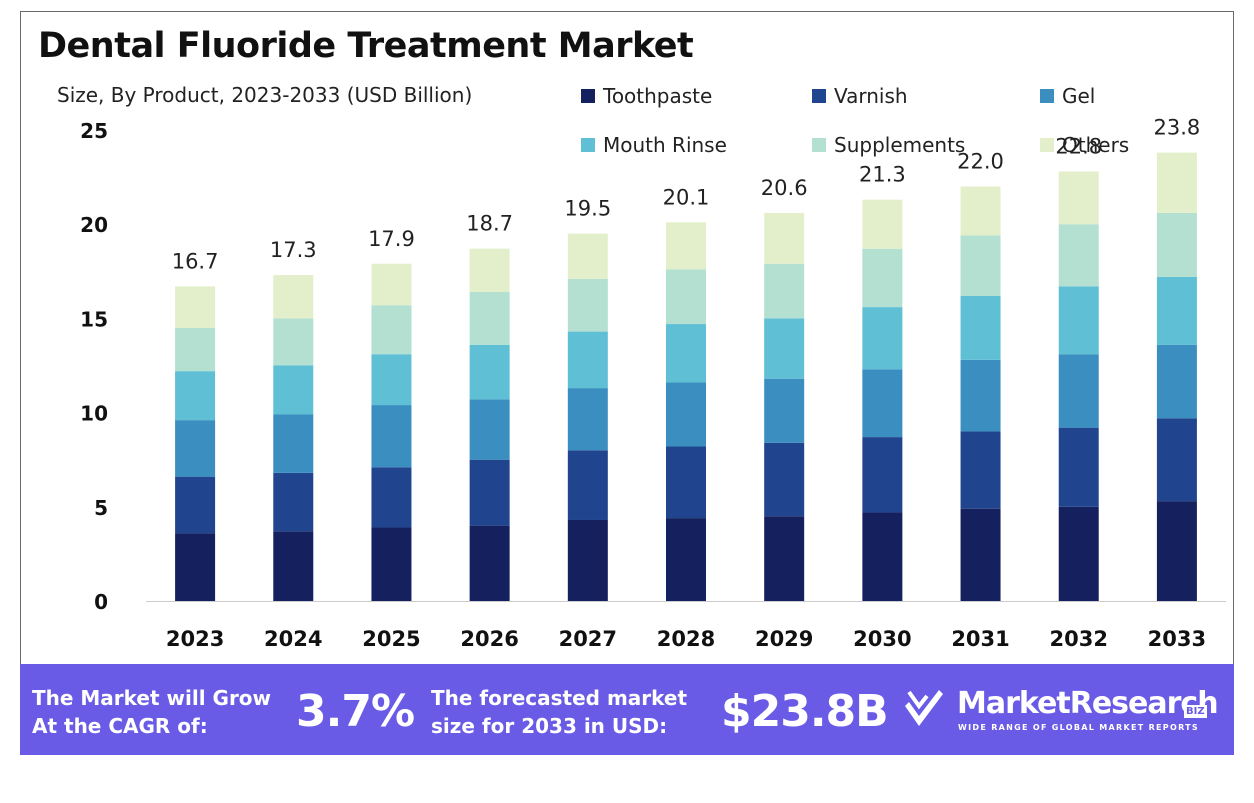 The width and height of the screenshot is (1254, 803). I want to click on legend-item-supplements: Supplements, so click(888, 145).